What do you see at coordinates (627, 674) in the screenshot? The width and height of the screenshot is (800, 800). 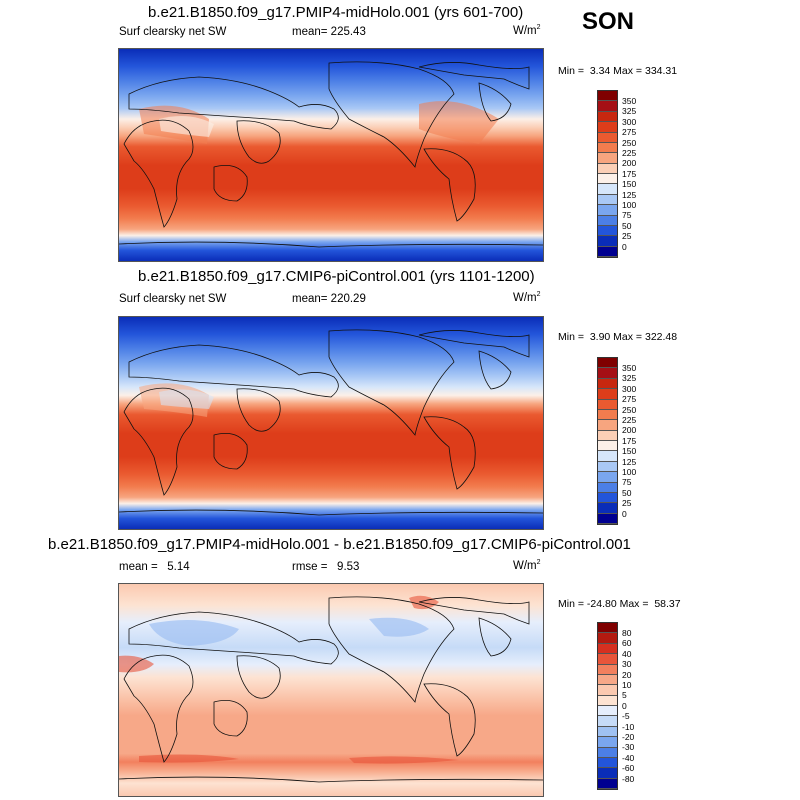 I see `colorbar-tick: 20` at bounding box center [627, 674].